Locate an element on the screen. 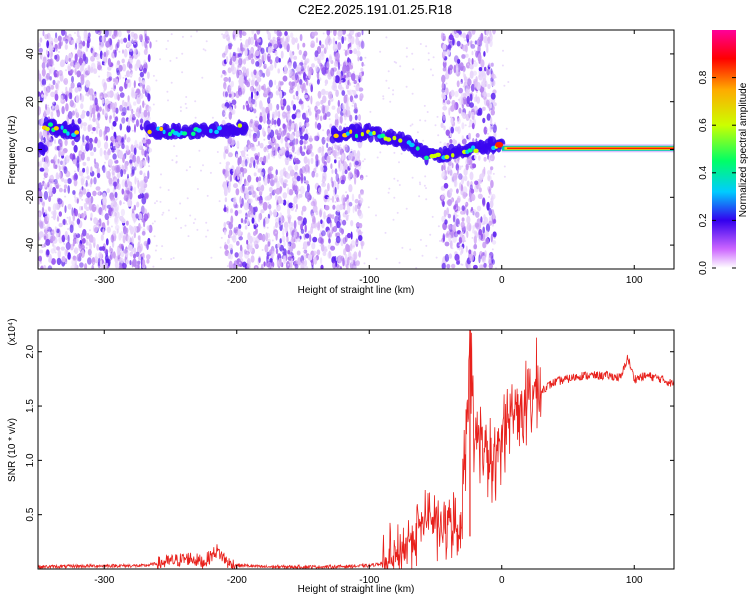 Image resolution: width=750 pixels, height=600 pixels. chart-title: C2E2.2025.191.01.25.R18 is located at coordinates (375, 9).